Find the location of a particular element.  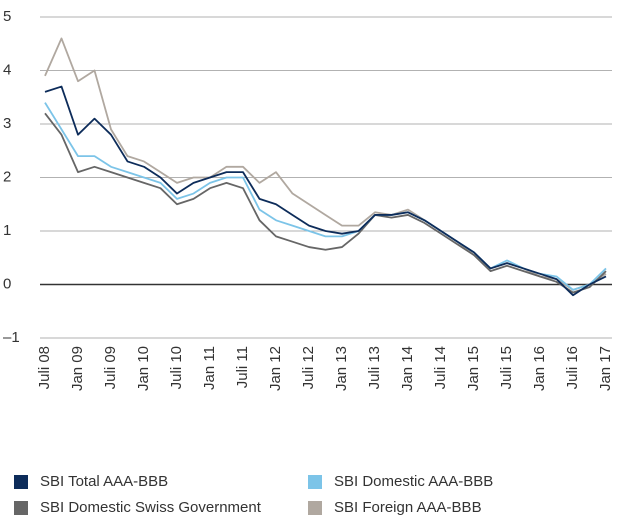

y-tick-label: 1 is located at coordinates (7, 230).